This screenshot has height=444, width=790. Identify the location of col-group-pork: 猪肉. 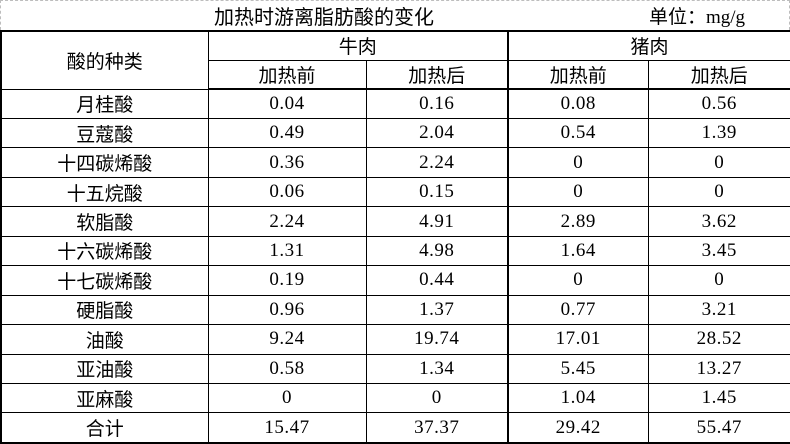
(648, 45).